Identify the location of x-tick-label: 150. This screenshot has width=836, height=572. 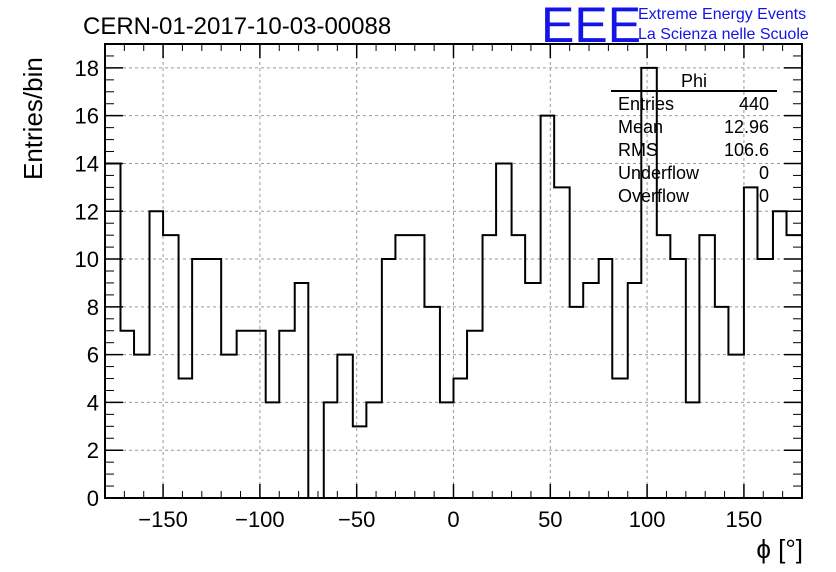
(744, 519).